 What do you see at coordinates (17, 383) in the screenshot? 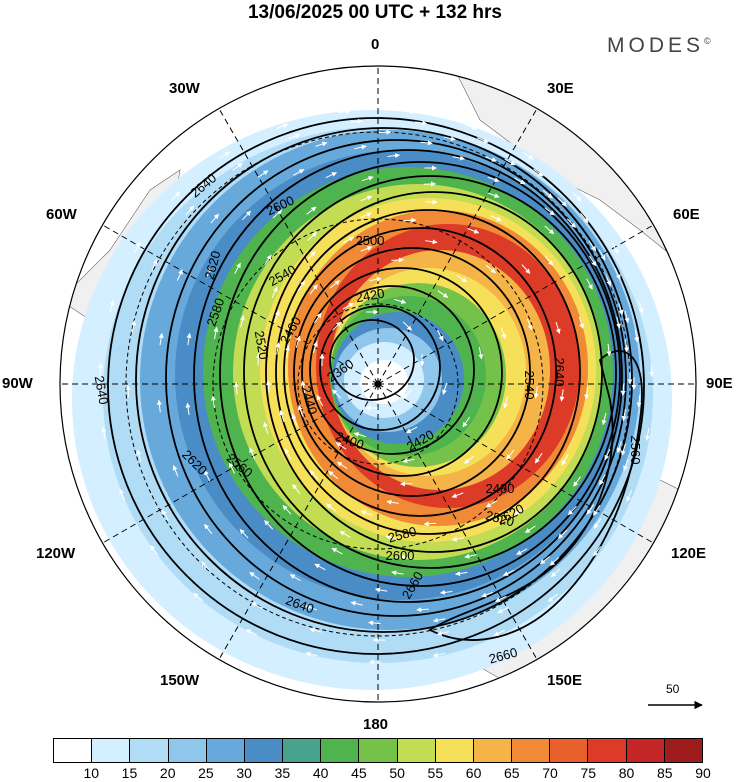
I see `longitude-label-90w: 90W` at bounding box center [17, 383].